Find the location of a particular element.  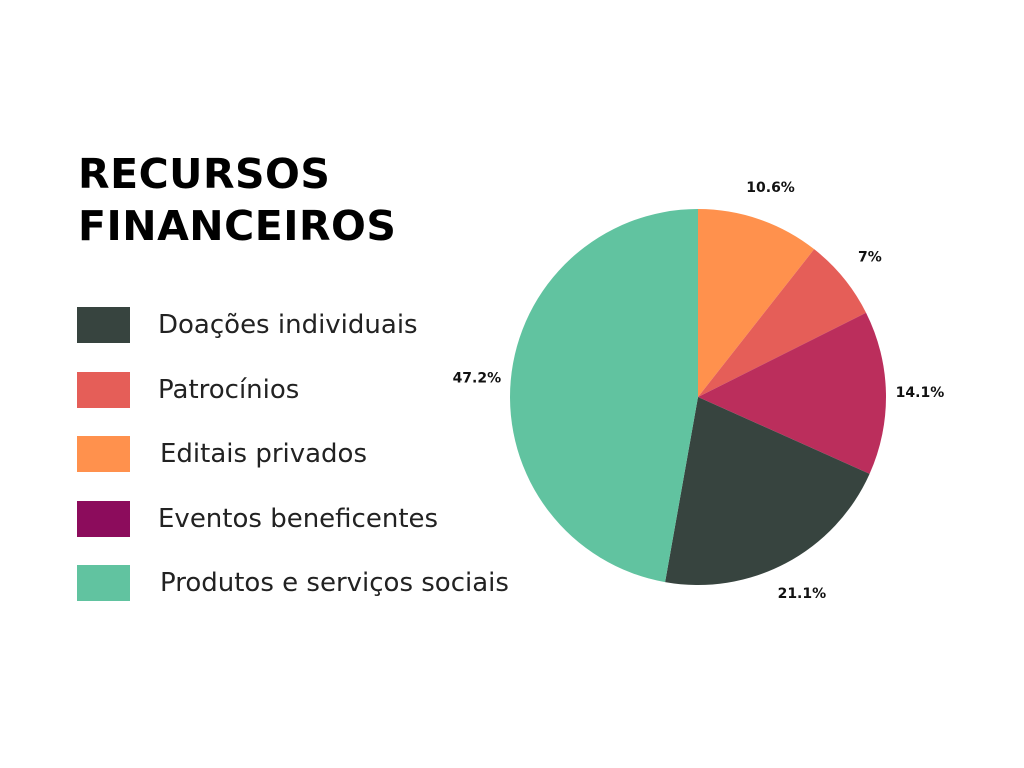

legend-label: Produtos e serviços sociais is located at coordinates (334, 583).